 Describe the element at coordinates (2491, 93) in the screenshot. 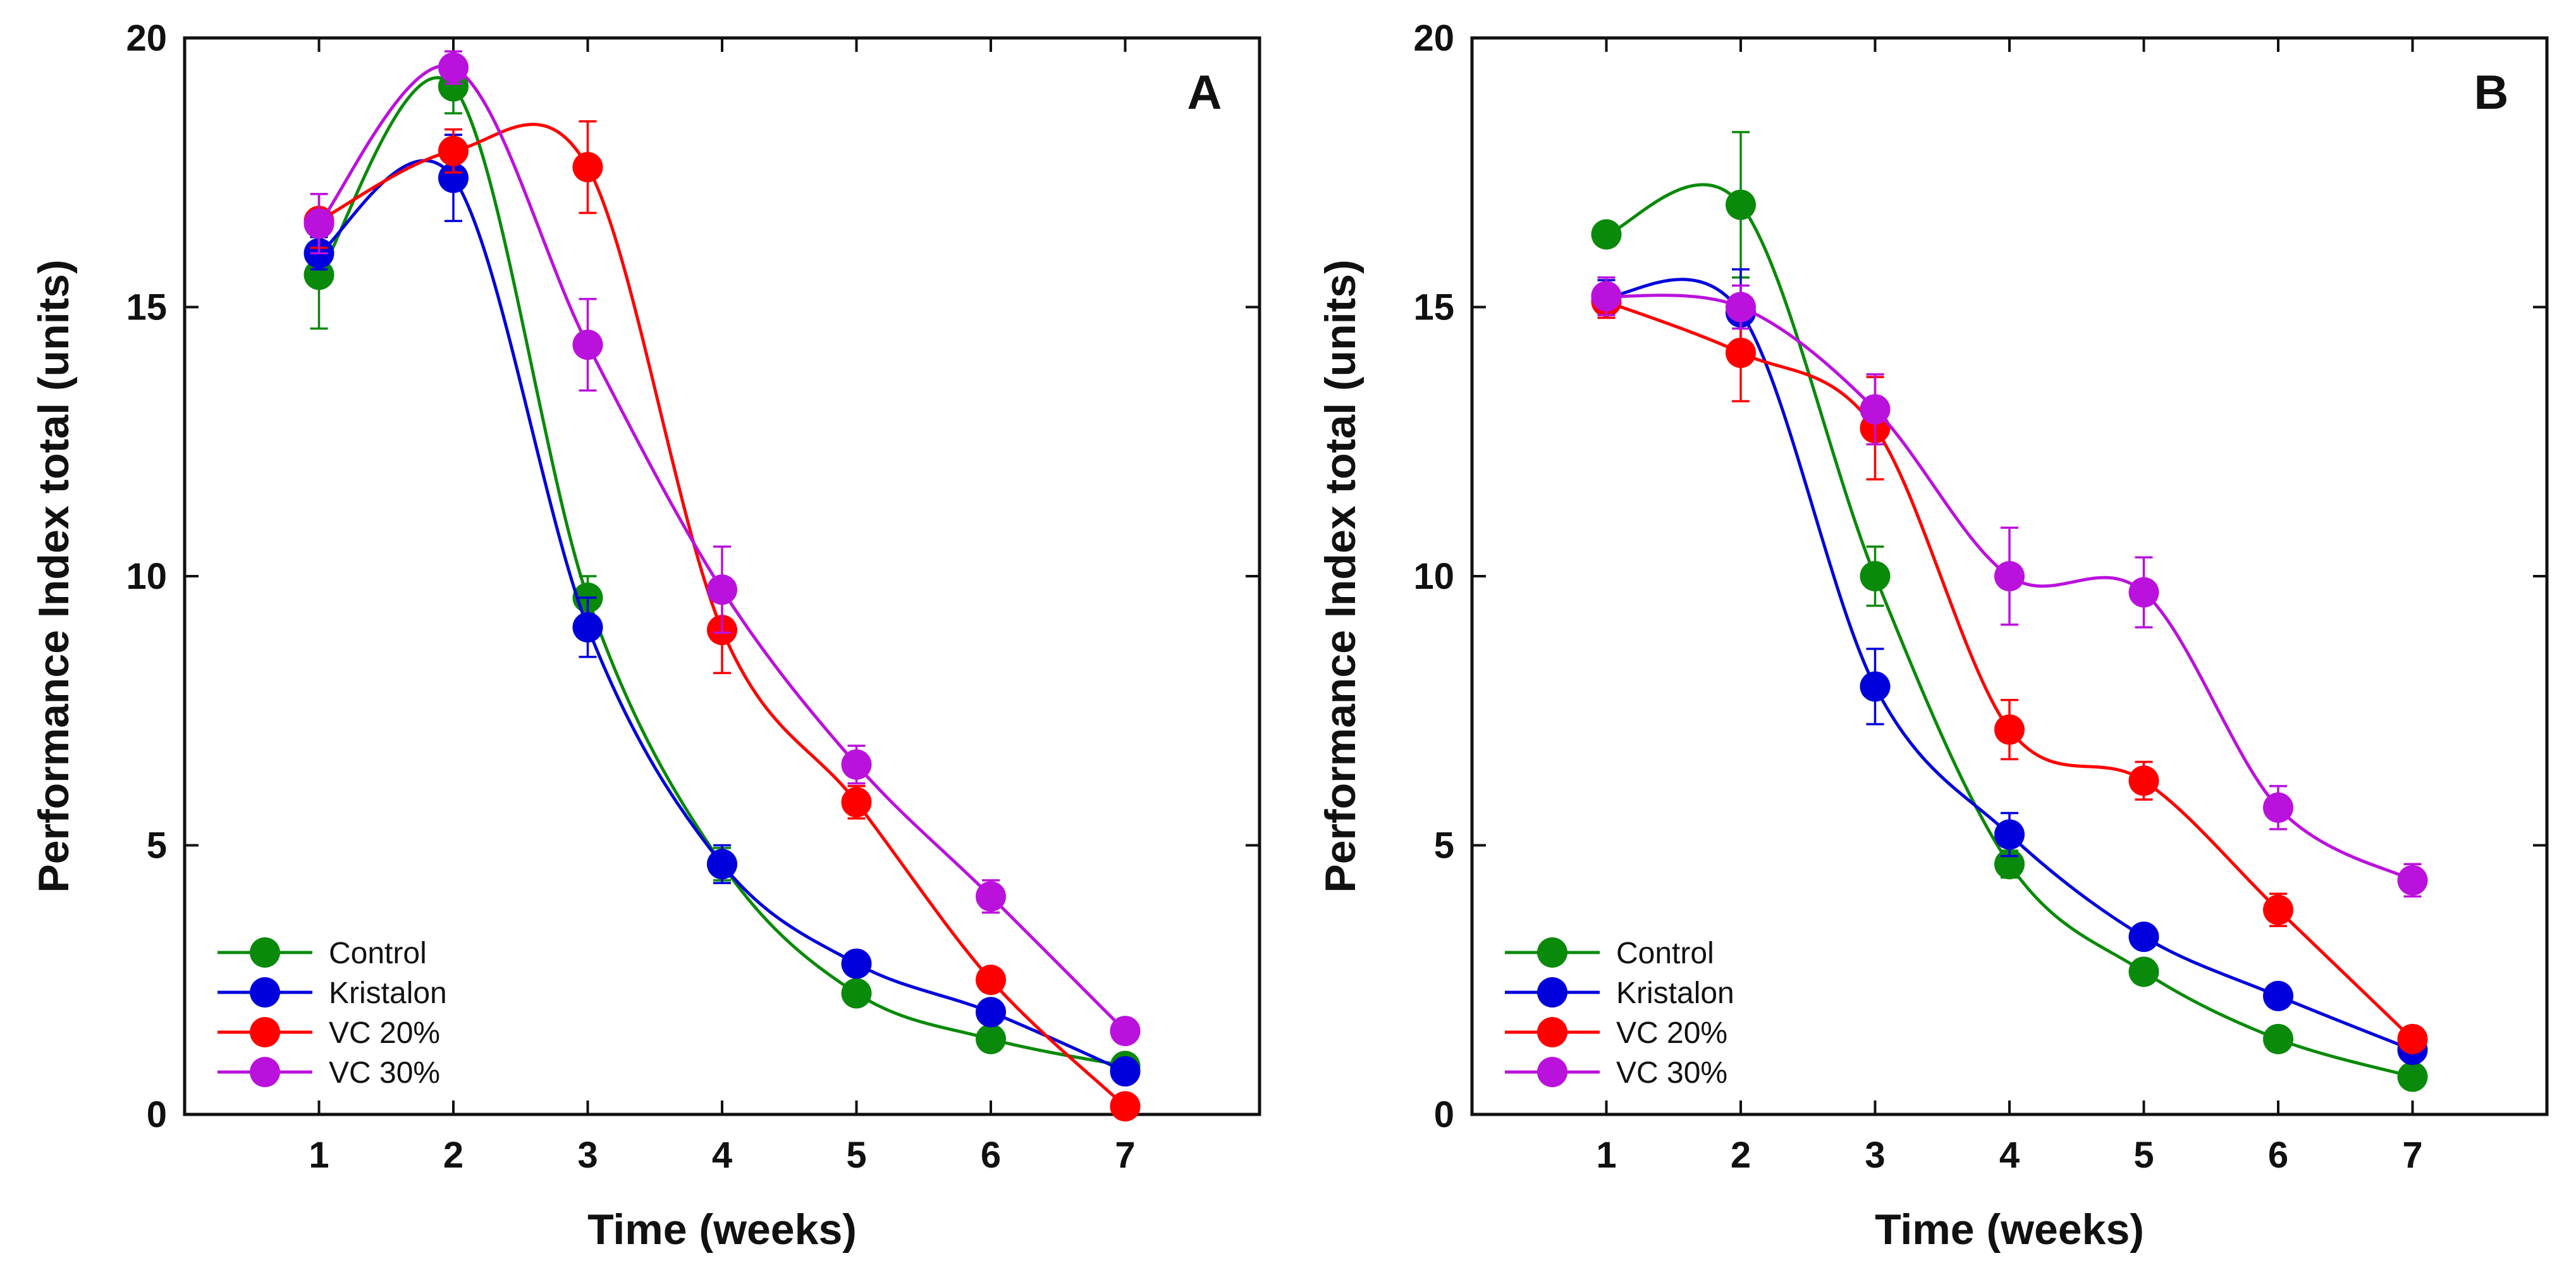

I see `panel-label: B` at that location.